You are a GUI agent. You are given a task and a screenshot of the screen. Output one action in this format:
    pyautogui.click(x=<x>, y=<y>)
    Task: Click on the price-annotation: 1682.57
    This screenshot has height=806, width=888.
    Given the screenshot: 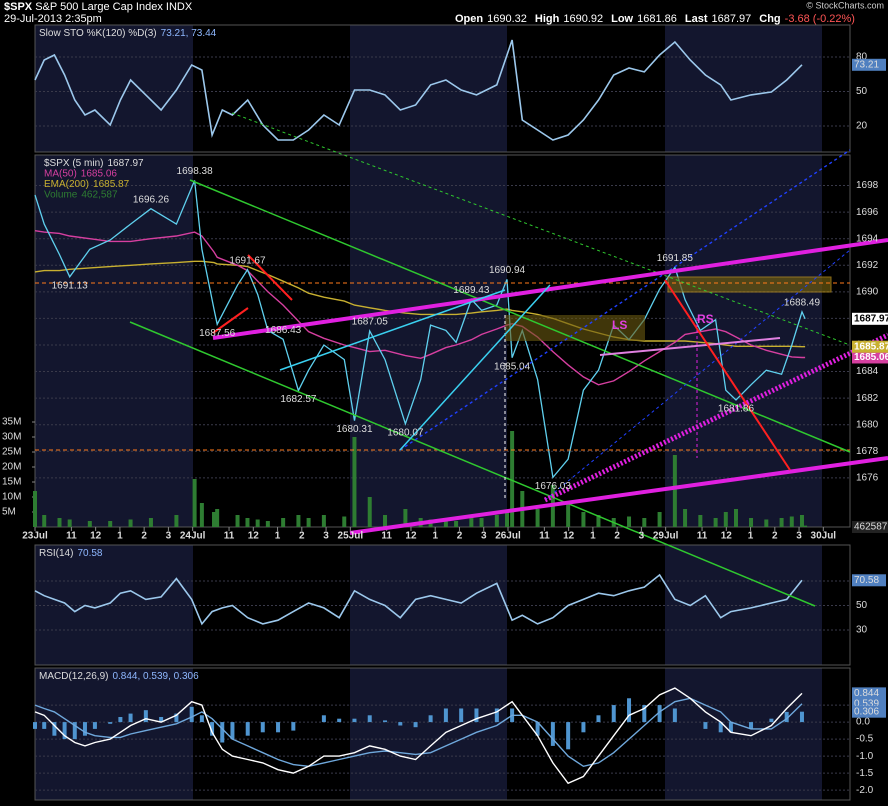 What is the action you would take?
    pyautogui.click(x=298, y=399)
    